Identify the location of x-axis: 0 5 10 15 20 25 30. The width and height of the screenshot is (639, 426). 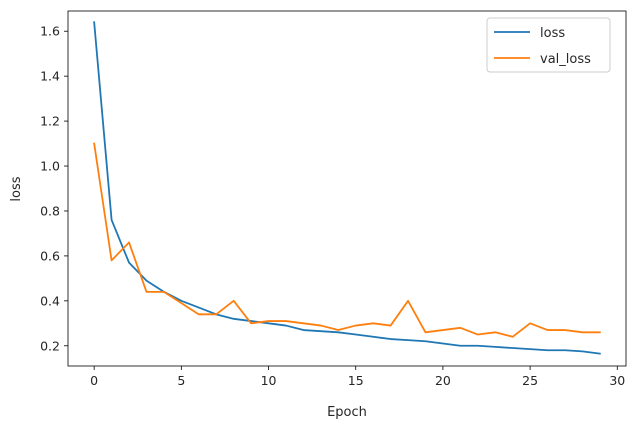
(357, 377).